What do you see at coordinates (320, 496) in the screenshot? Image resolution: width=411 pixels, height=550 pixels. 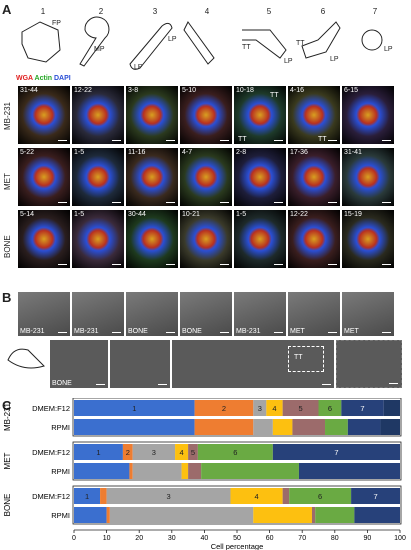 I see `segment-label: 6` at bounding box center [320, 496].